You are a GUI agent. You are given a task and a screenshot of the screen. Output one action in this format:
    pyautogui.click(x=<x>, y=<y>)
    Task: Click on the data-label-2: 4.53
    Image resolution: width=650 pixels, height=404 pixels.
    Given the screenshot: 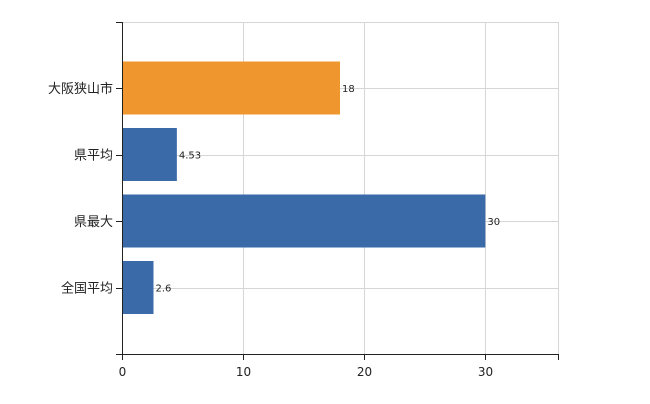 What is the action you would take?
    pyautogui.click(x=190, y=156)
    